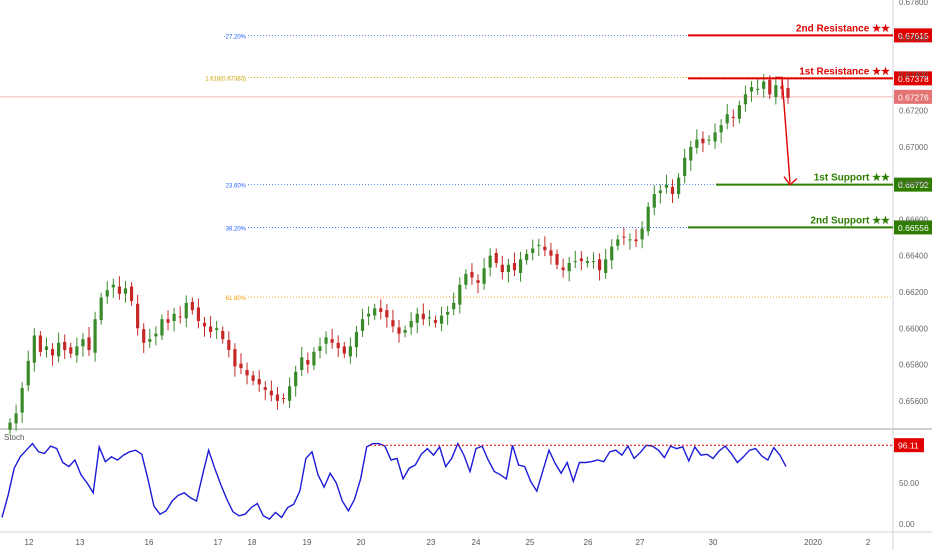  I want to click on price-tick-label: 0.65800, so click(913, 365).